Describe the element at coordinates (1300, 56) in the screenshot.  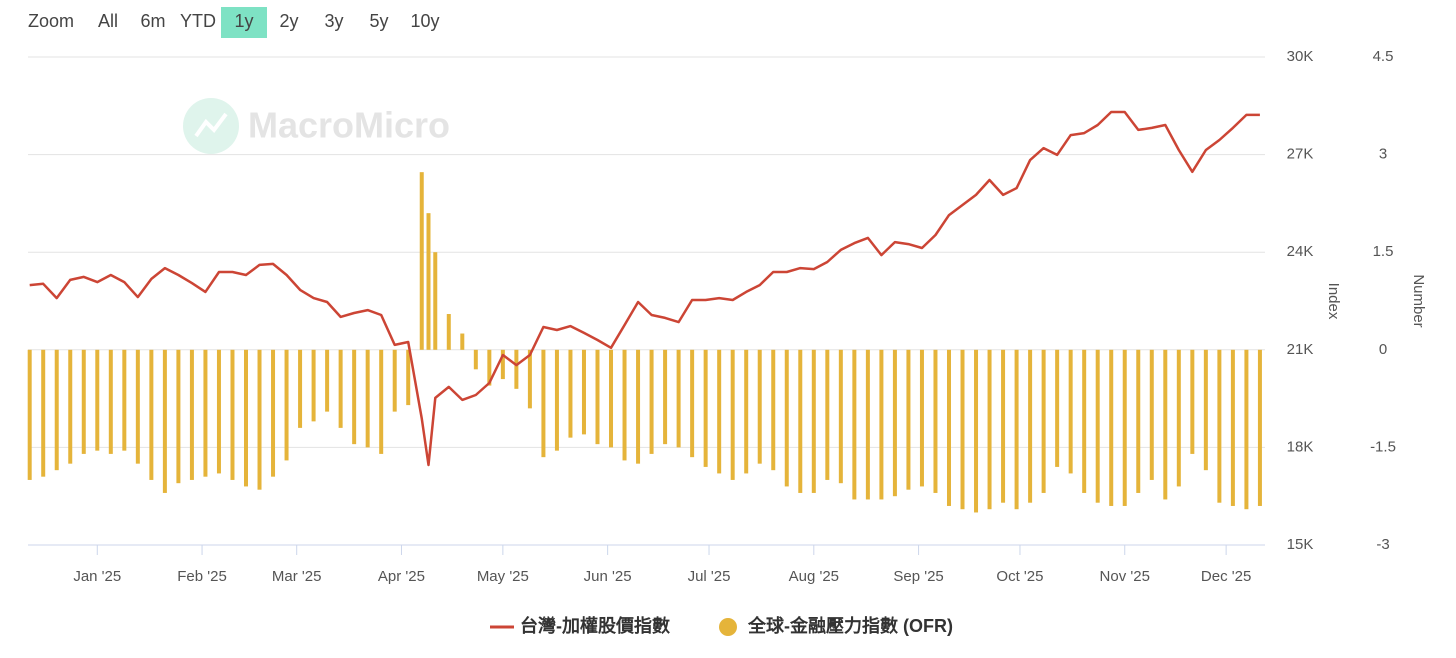
I see `y-tick-label: 30K` at that location.